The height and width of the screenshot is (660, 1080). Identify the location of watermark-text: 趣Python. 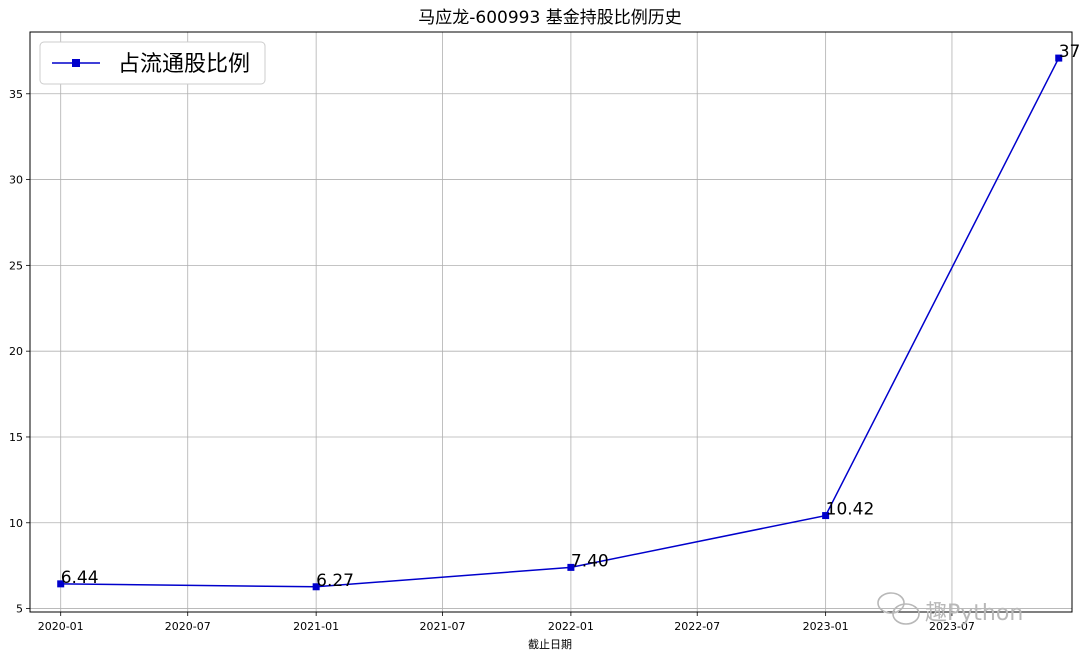
(974, 613).